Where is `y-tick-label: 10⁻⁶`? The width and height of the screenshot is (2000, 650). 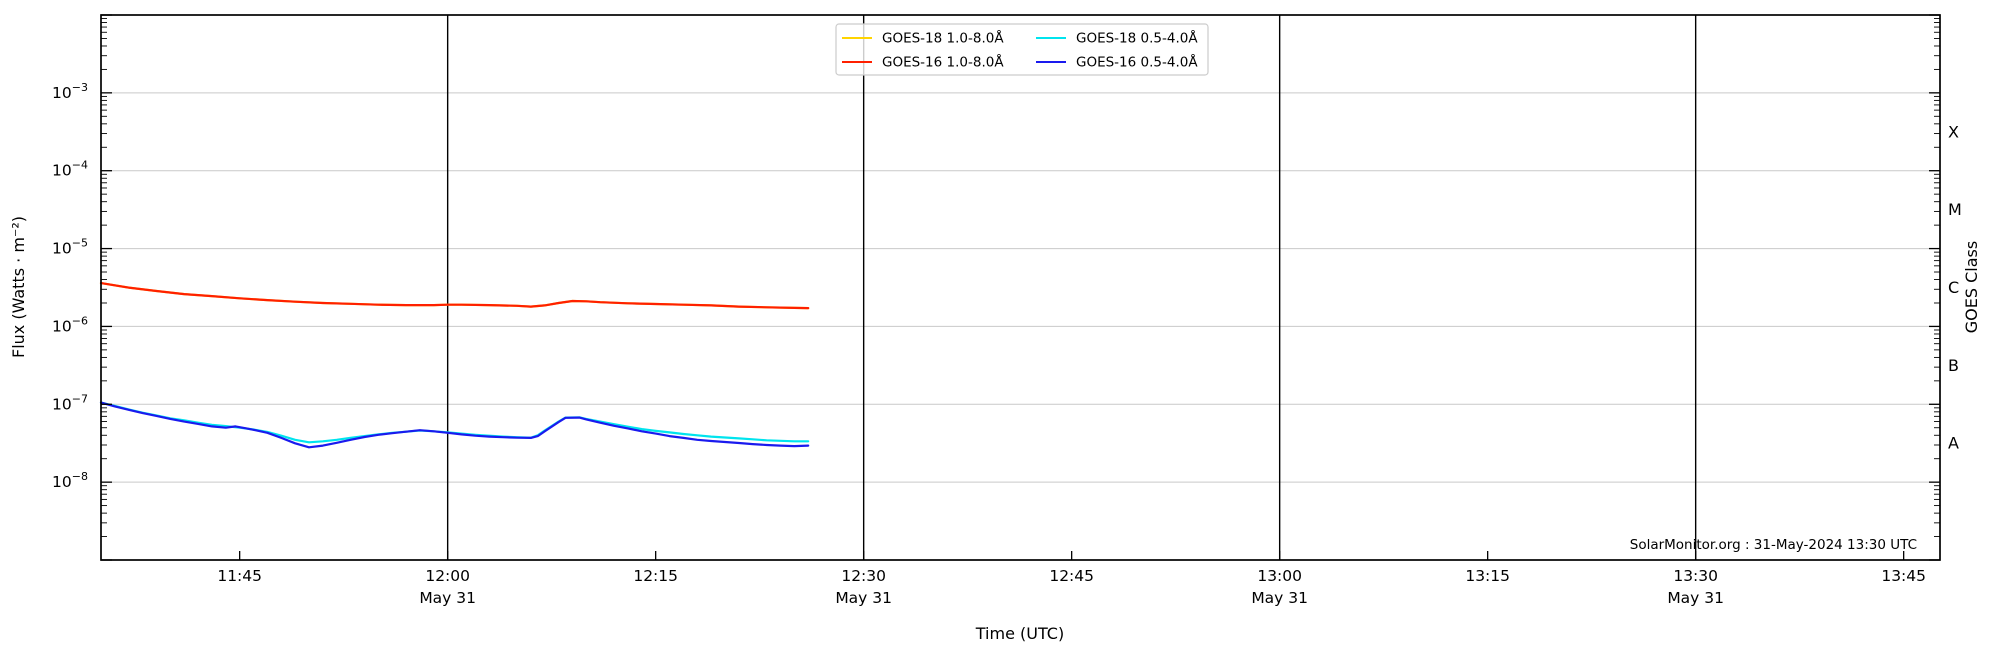 y-tick-label: 10⁻⁶ is located at coordinates (70, 324).